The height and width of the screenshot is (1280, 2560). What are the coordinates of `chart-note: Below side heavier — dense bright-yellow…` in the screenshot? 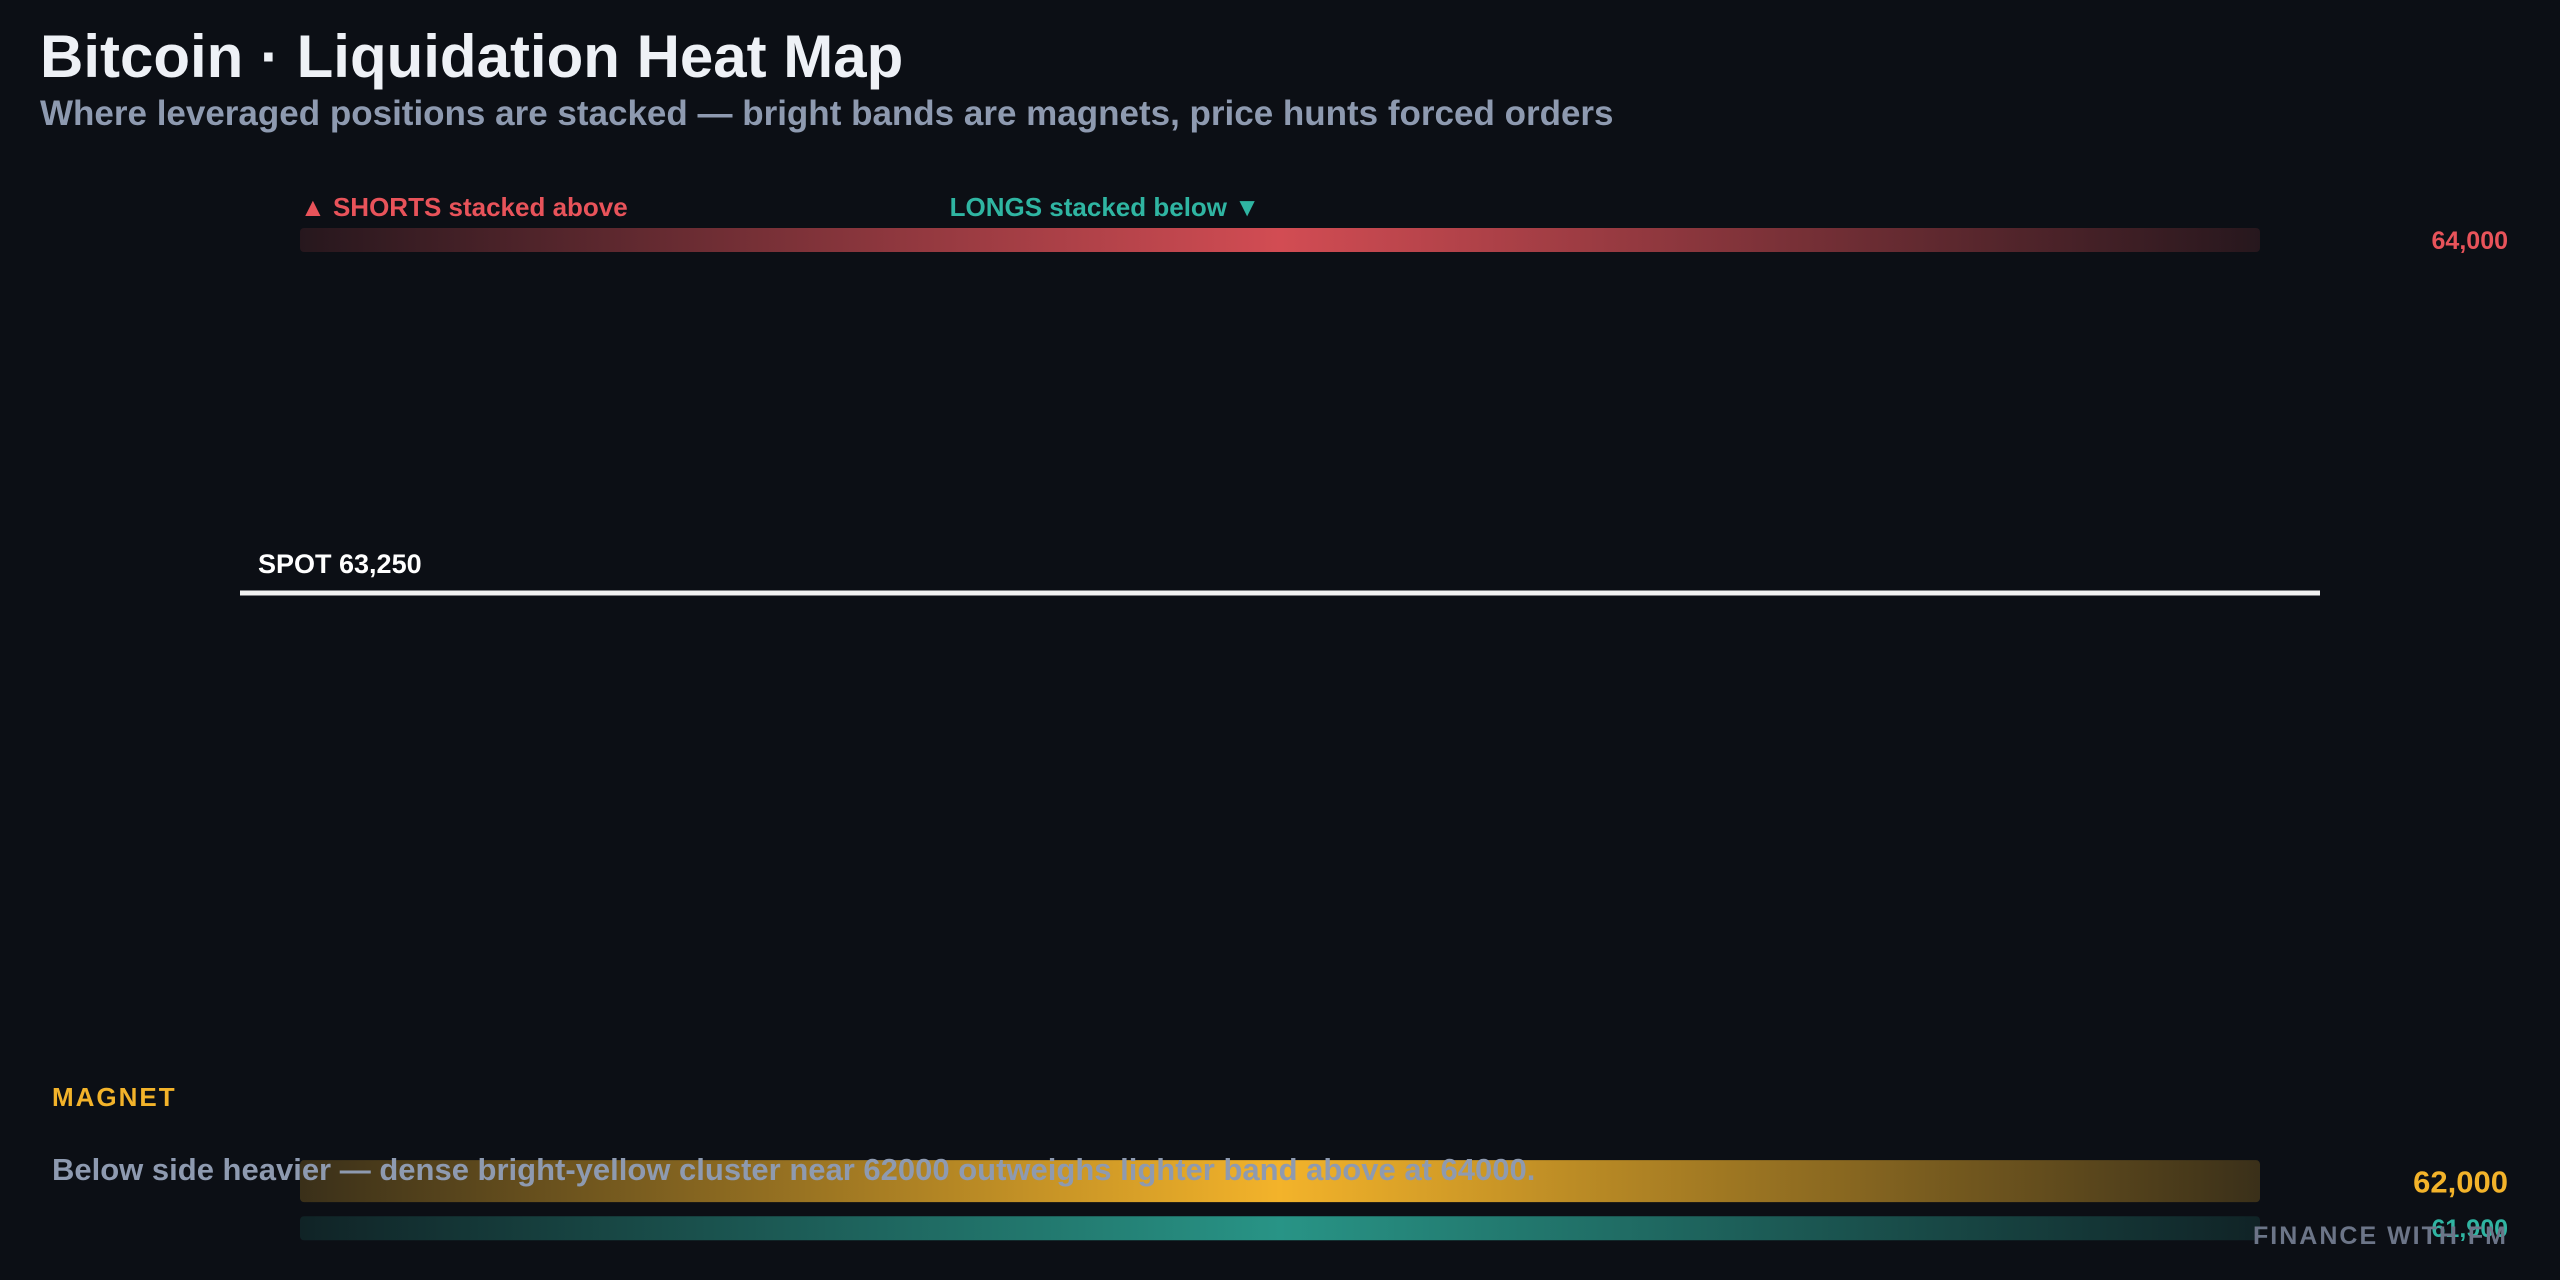 It's located at (794, 1169).